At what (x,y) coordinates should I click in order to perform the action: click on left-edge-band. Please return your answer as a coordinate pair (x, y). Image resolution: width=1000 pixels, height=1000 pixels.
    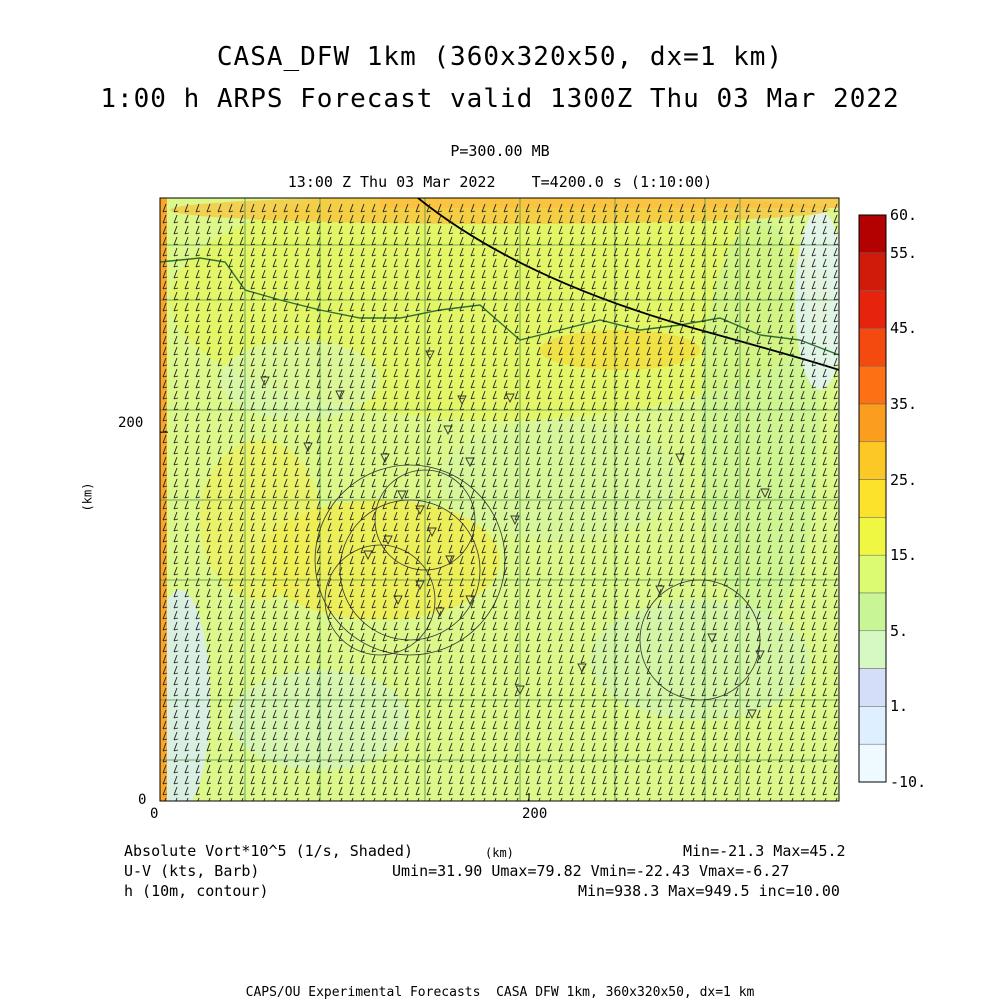
    Looking at the image, I should click on (163, 499).